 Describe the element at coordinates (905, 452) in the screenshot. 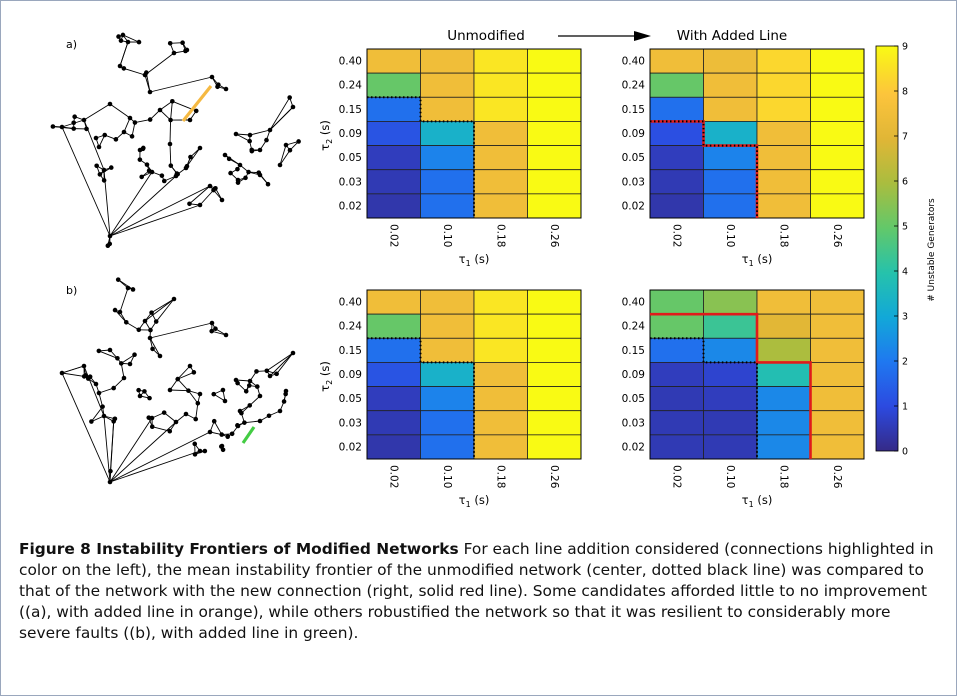

I see `colorbar-tick-label: 0` at that location.